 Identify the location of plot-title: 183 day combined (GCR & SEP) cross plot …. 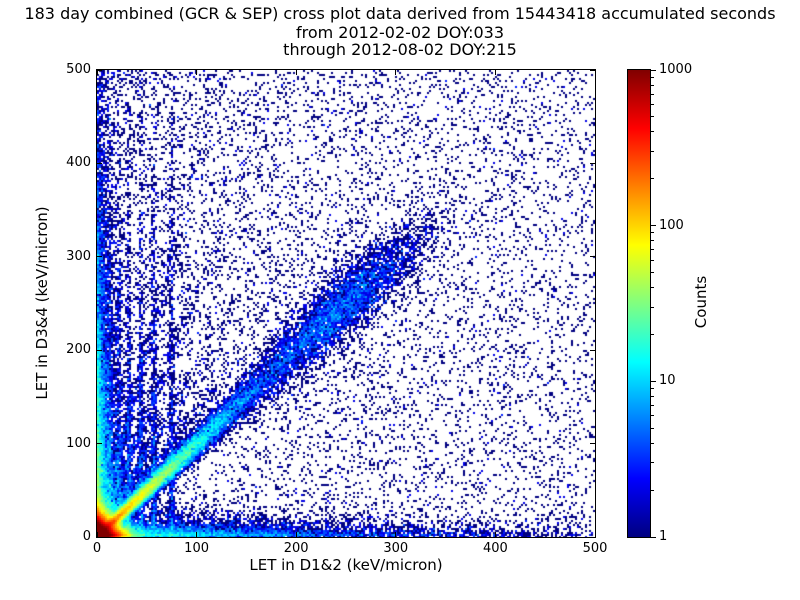
(400, 13).